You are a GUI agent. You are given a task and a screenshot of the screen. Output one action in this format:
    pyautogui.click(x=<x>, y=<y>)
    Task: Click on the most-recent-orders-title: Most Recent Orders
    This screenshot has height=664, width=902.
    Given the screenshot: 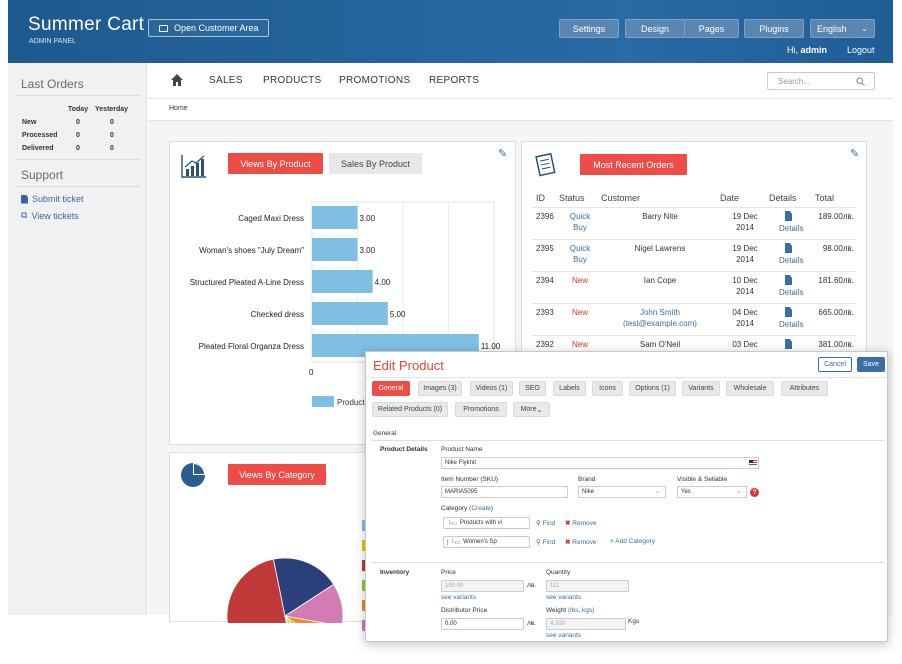 What is the action you would take?
    pyautogui.click(x=633, y=164)
    